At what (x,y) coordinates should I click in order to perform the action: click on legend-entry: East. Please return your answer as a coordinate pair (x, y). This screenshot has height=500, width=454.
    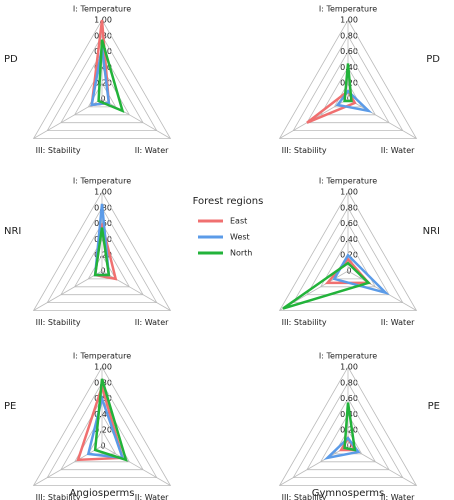
    Looking at the image, I should click on (238, 221).